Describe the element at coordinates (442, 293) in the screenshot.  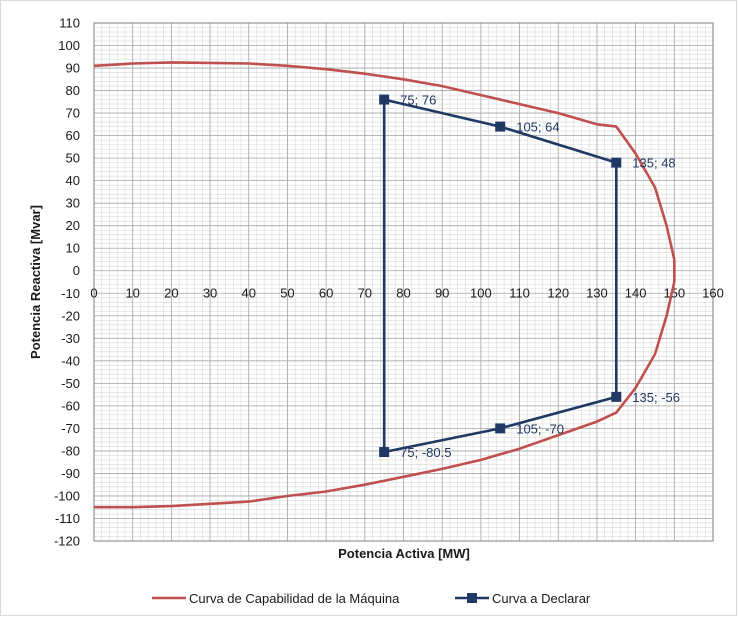
I see `x-tick-label: 90` at that location.